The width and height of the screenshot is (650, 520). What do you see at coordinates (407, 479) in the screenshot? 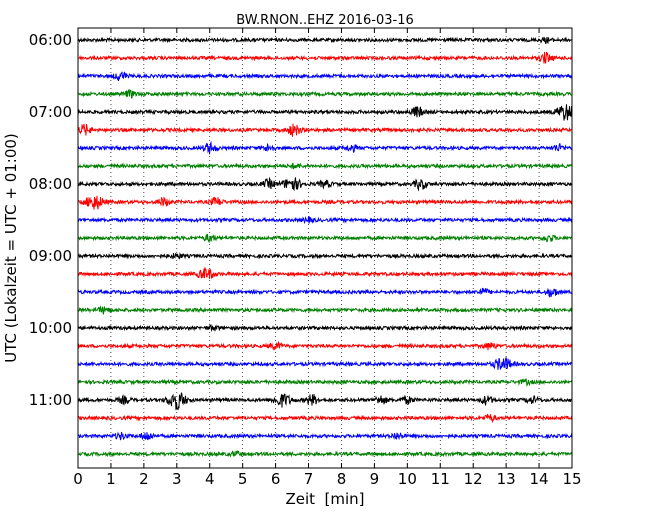
I see `x-tick-label: 10` at bounding box center [407, 479].